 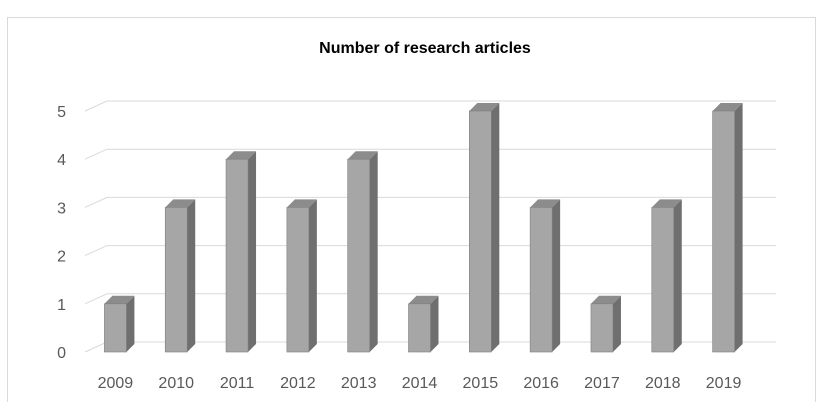 What do you see at coordinates (61, 112) in the screenshot?
I see `y-tick-label-5: 5` at bounding box center [61, 112].